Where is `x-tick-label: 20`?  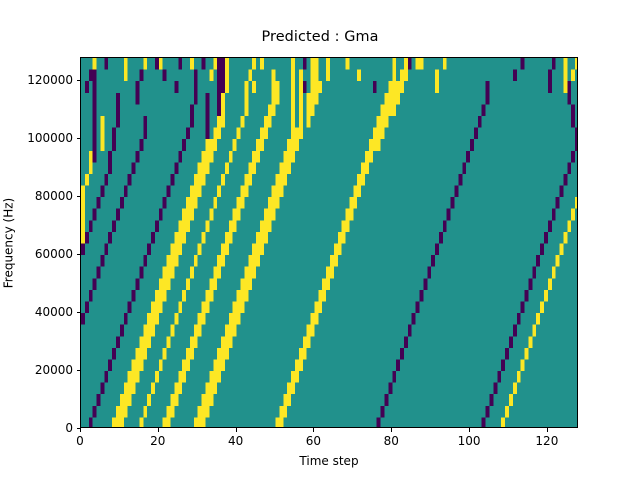
x-tick-label: 20 is located at coordinates (158, 441).